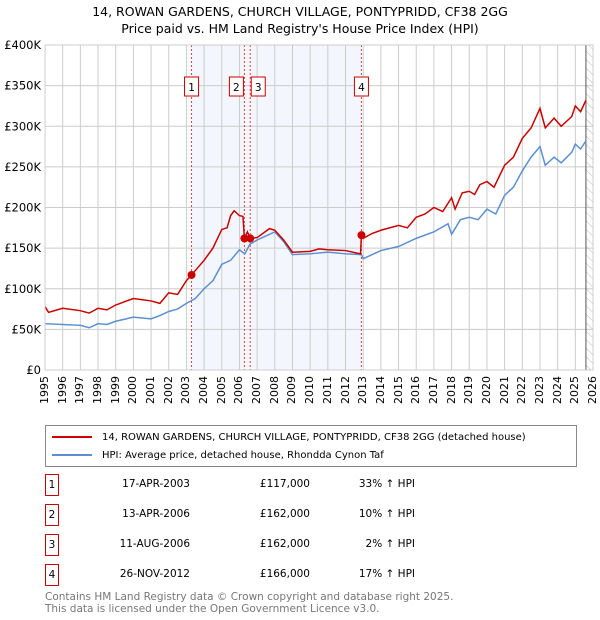 The width and height of the screenshot is (600, 620). Describe the element at coordinates (284, 484) in the screenshot. I see `sale-price: £117,000` at that location.